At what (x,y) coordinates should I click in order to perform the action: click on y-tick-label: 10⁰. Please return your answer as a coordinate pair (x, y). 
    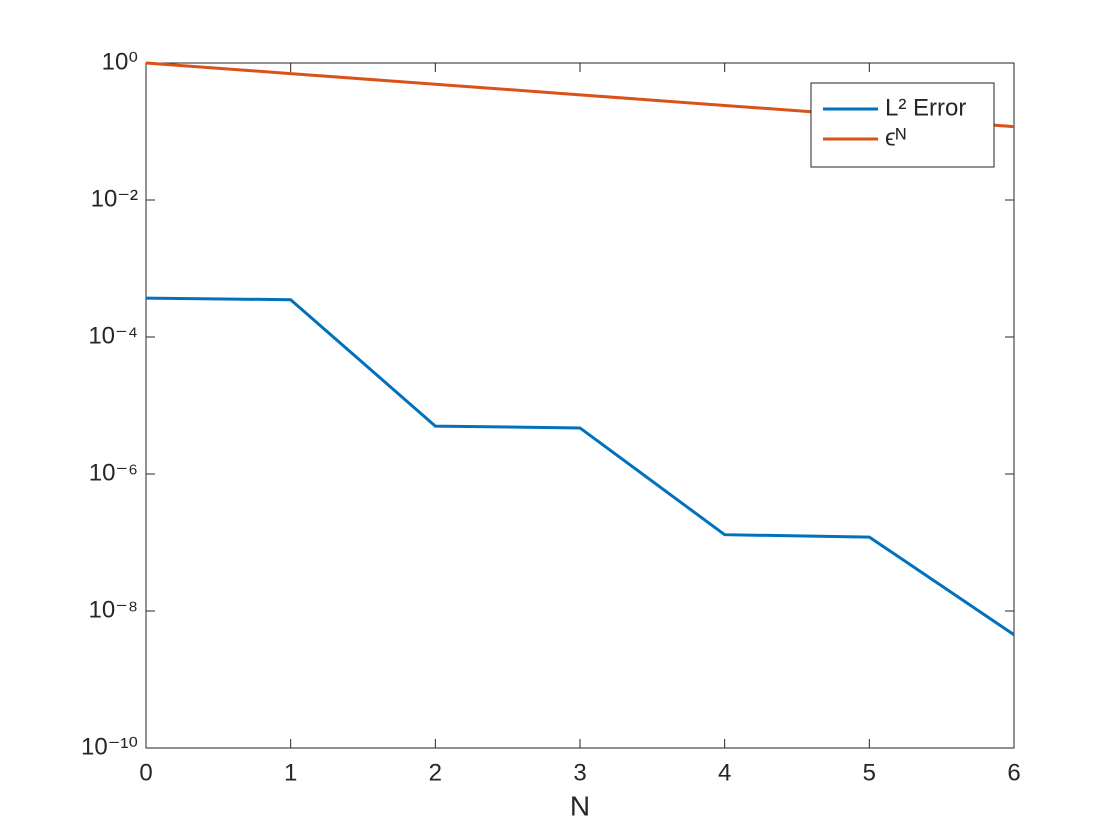
    Looking at the image, I should click on (120, 61).